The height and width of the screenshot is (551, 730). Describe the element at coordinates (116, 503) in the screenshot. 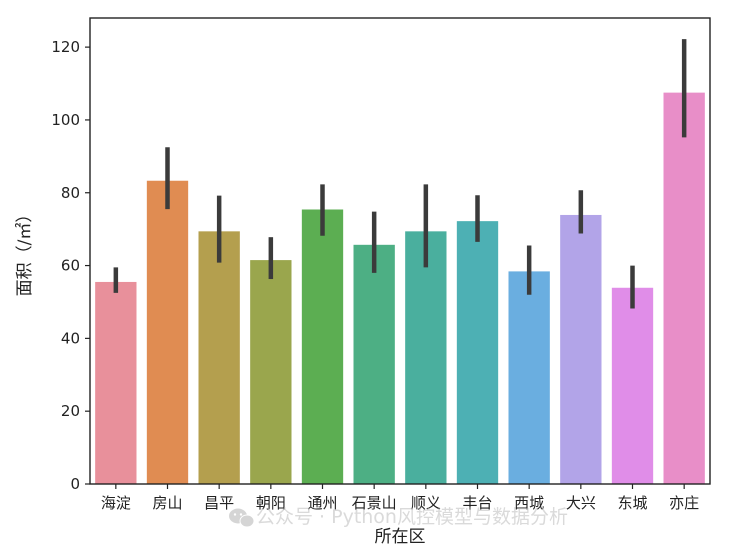

I see `x-tick-label-0: 海淀` at that location.